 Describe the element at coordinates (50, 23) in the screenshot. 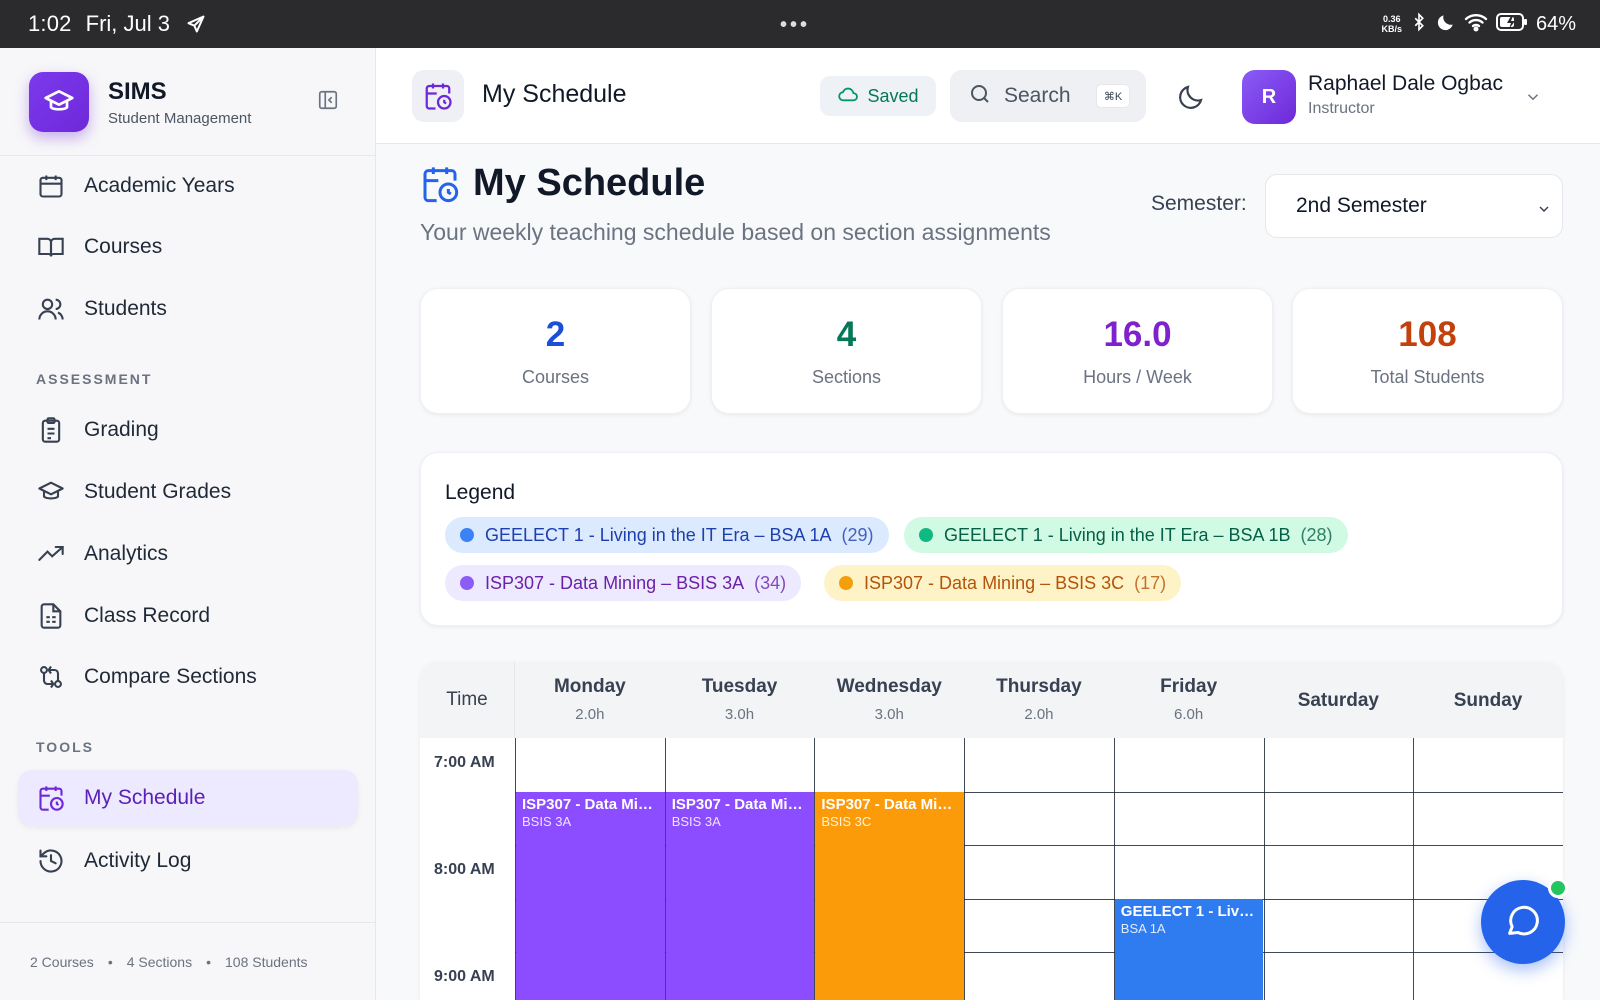

I see `status-time: 1:02` at that location.